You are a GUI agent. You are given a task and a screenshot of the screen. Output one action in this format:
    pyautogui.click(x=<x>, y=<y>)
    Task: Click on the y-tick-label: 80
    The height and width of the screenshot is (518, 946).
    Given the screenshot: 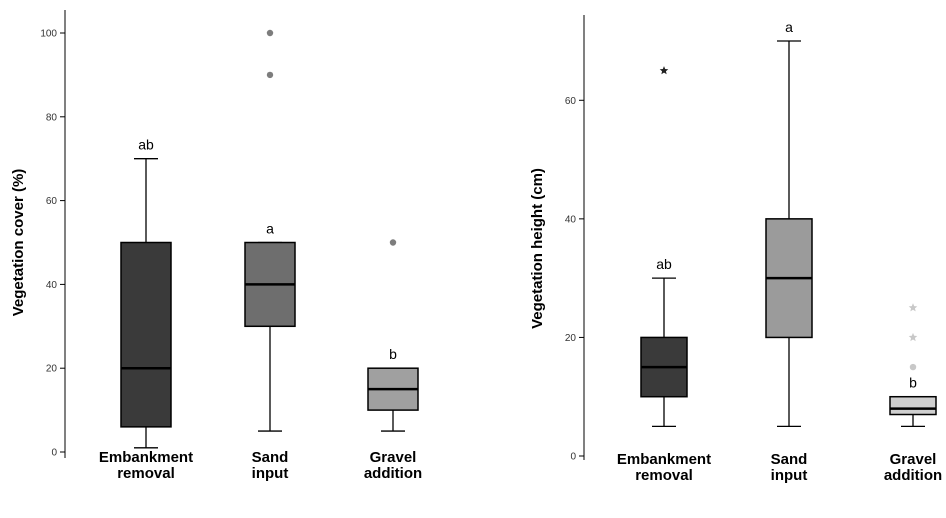 What is the action you would take?
    pyautogui.click(x=52, y=117)
    